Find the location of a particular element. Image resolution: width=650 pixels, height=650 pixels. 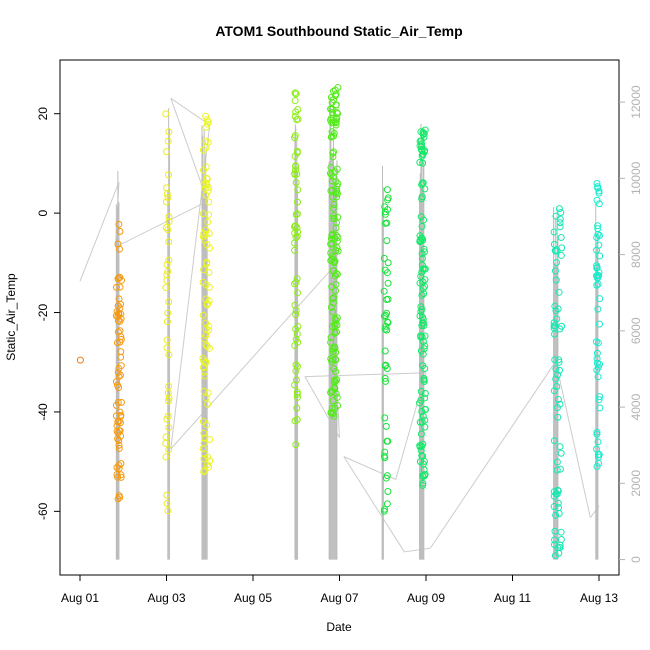

y-tick-label-1: -40 is located at coordinates (43, 412).